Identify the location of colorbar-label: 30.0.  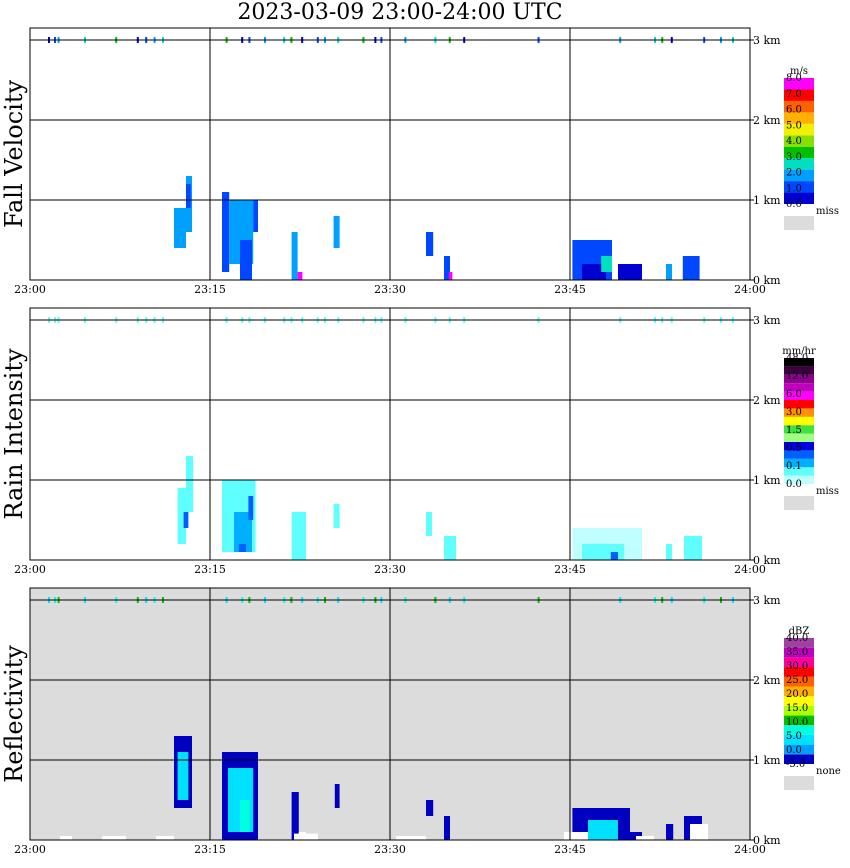
(797, 666).